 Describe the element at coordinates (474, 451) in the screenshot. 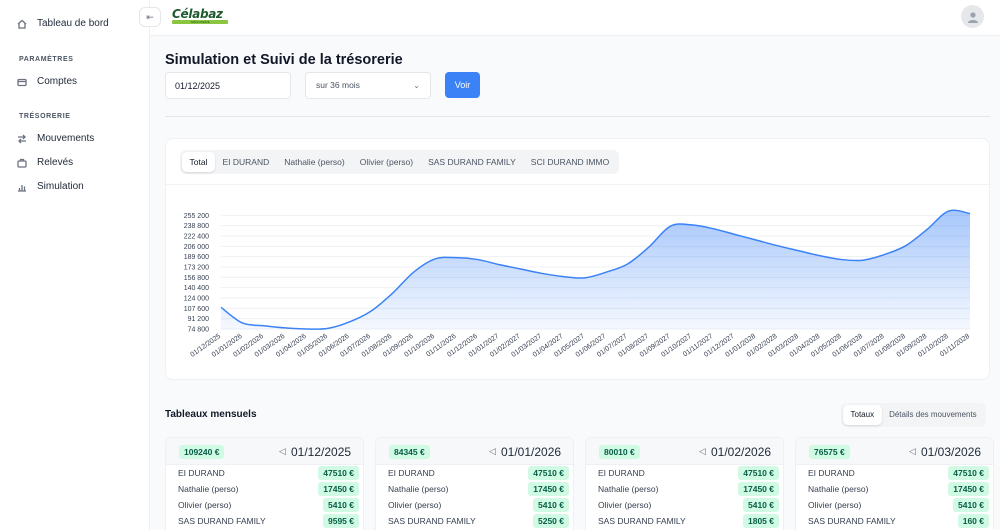

I see `month-card-header: 84345 € ◁ 01/01/2026` at that location.